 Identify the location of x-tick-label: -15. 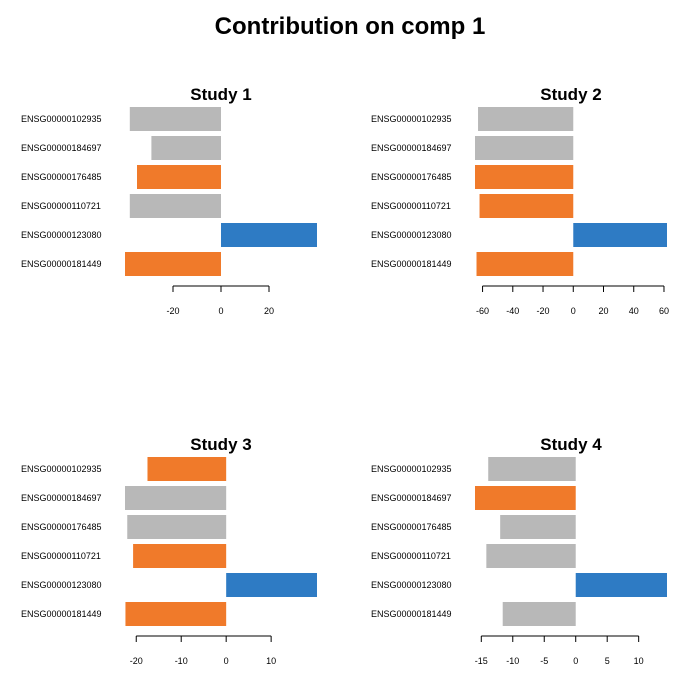
(481, 661).